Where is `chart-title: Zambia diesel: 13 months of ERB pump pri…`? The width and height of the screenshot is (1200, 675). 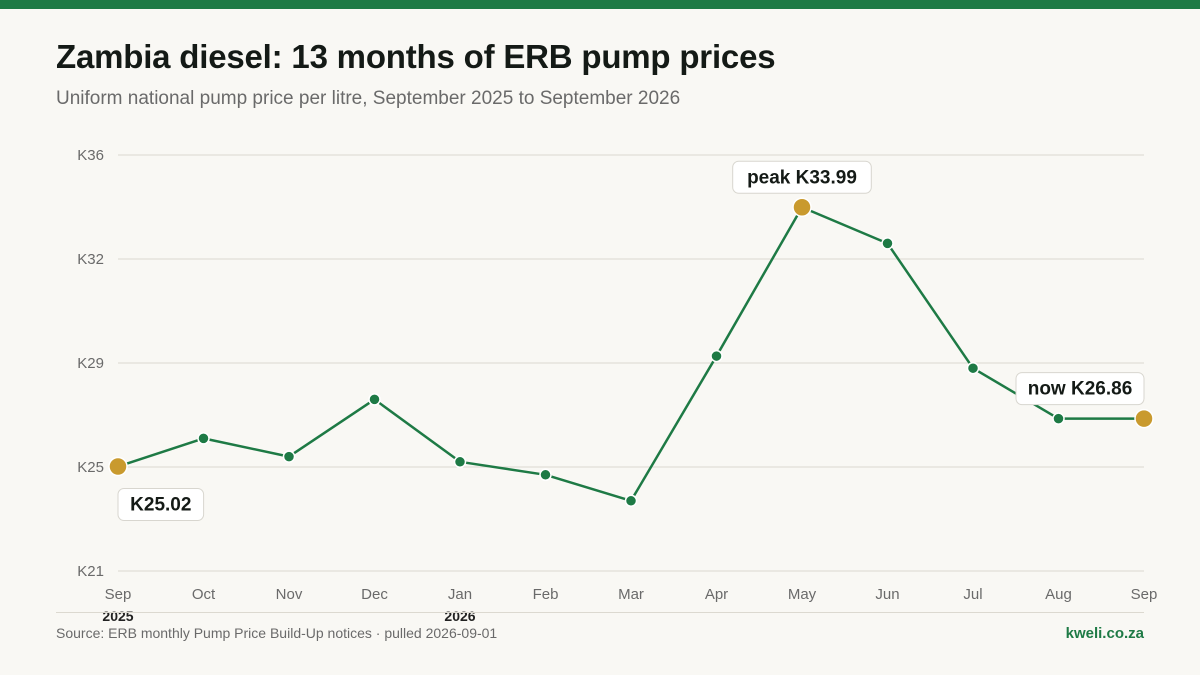
chart-title: Zambia diesel: 13 months of ERB pump pri… is located at coordinates (416, 56).